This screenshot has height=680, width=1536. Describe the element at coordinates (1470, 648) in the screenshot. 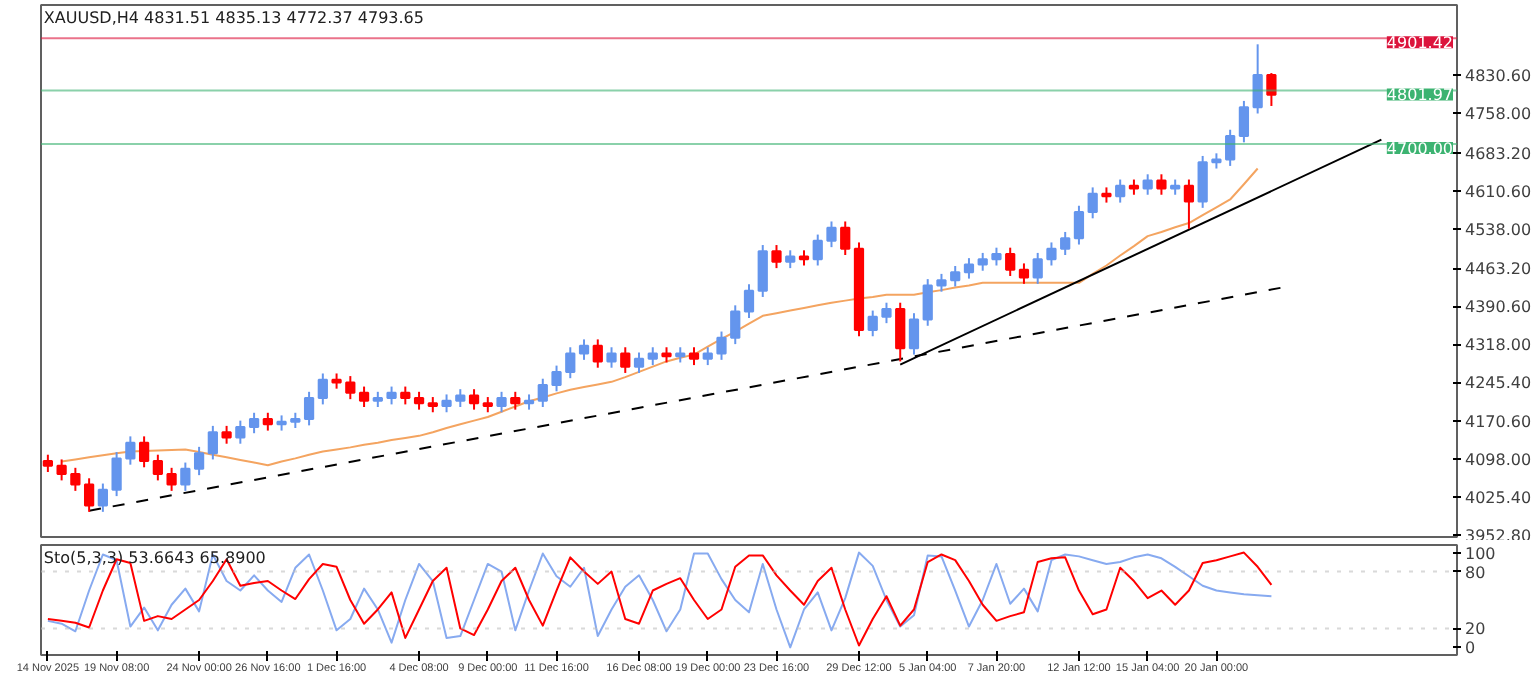

I see `y-tick-label: 0` at that location.